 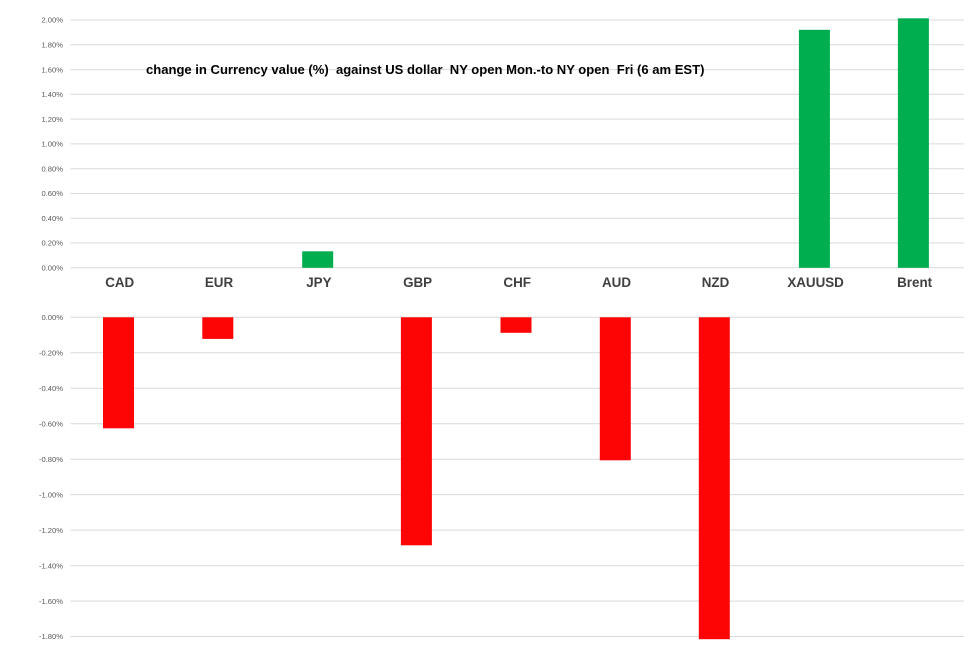 I want to click on svg-text: 0.60%, so click(x=52, y=193).